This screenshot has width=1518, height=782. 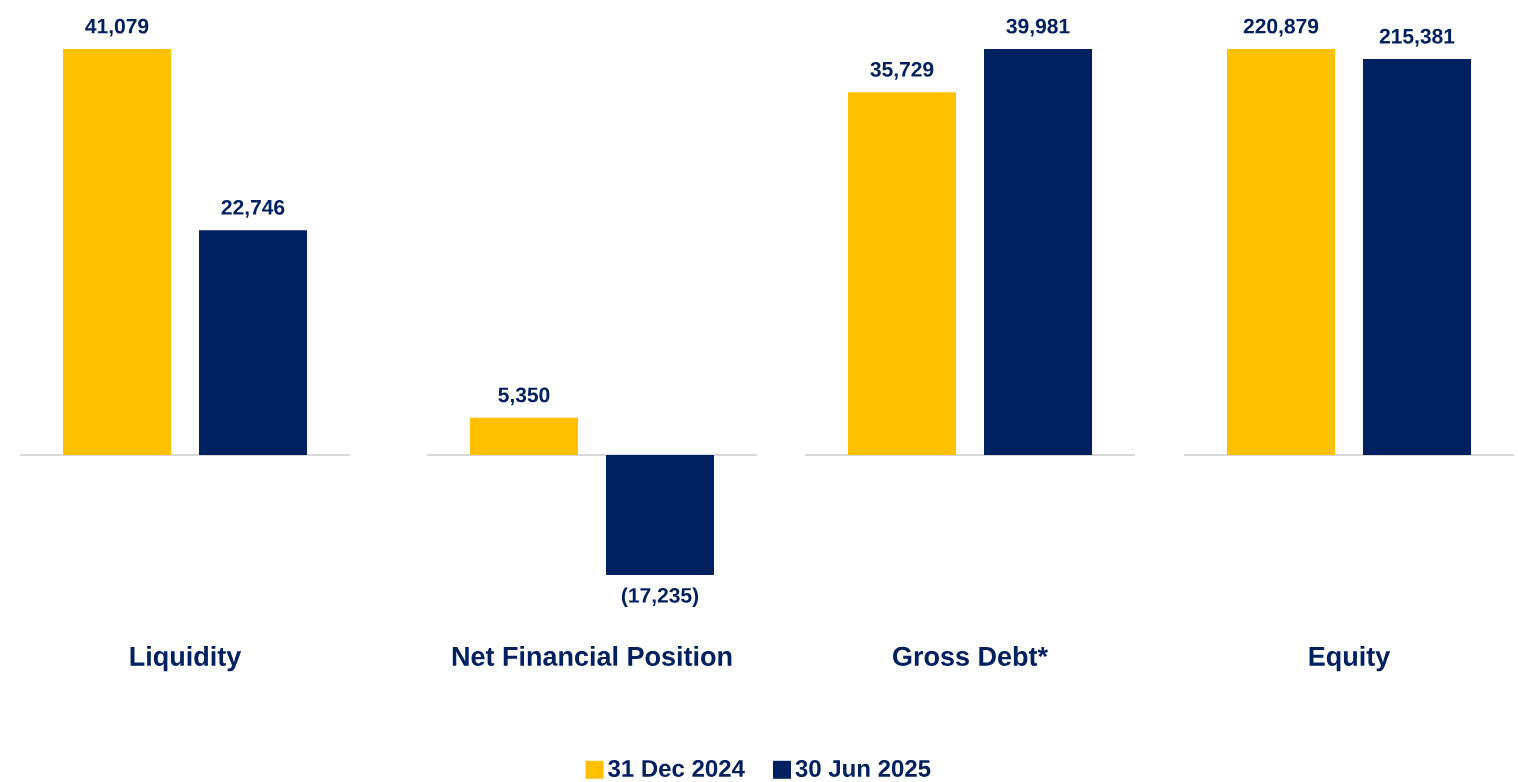 What do you see at coordinates (676, 768) in the screenshot?
I see `legend-label: 31 Dec 2024` at bounding box center [676, 768].